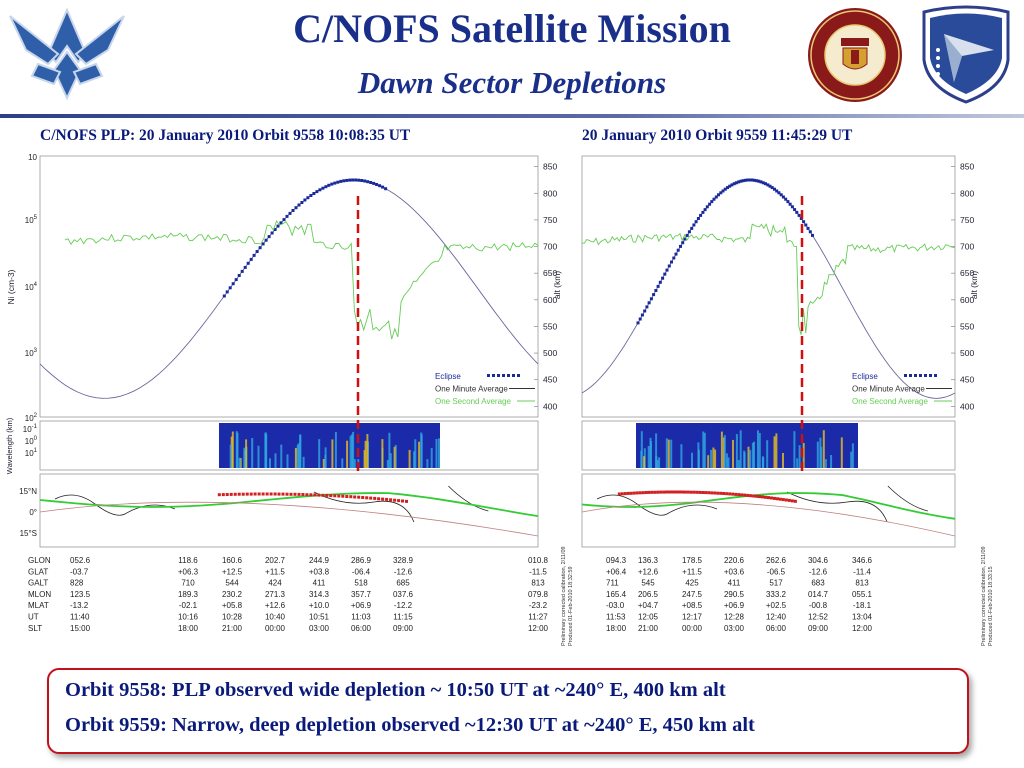 This screenshot has width=1024, height=768. What do you see at coordinates (967, 300) in the screenshot?
I see `alt-tick-label: 600` at bounding box center [967, 300].